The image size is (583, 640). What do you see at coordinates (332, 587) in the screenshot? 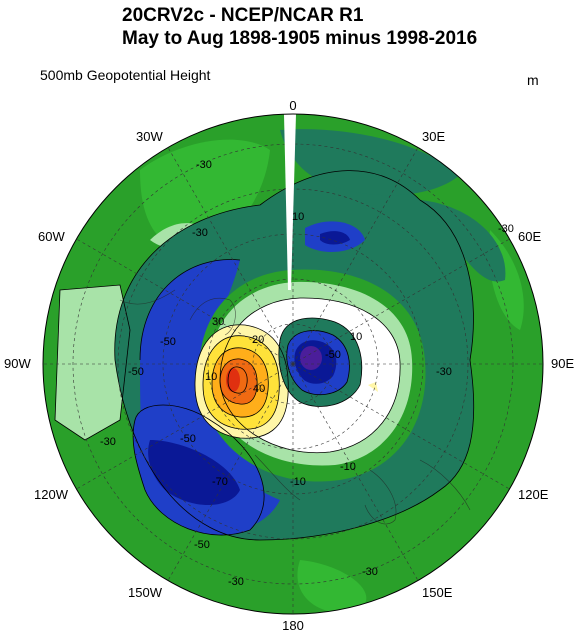
I see `fill-light-patch-south` at bounding box center [332, 587].